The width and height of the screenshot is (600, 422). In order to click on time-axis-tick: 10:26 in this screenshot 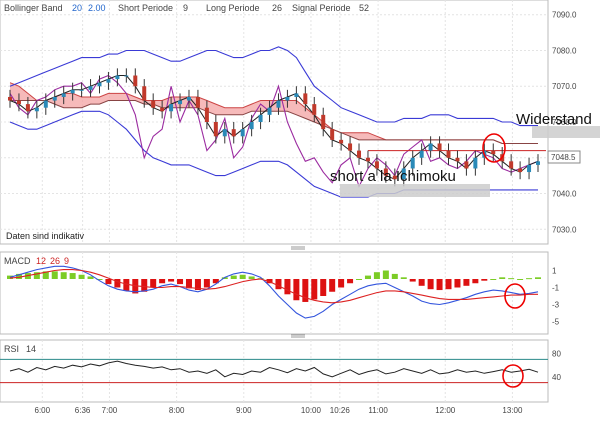, I will do `click(340, 410)`.